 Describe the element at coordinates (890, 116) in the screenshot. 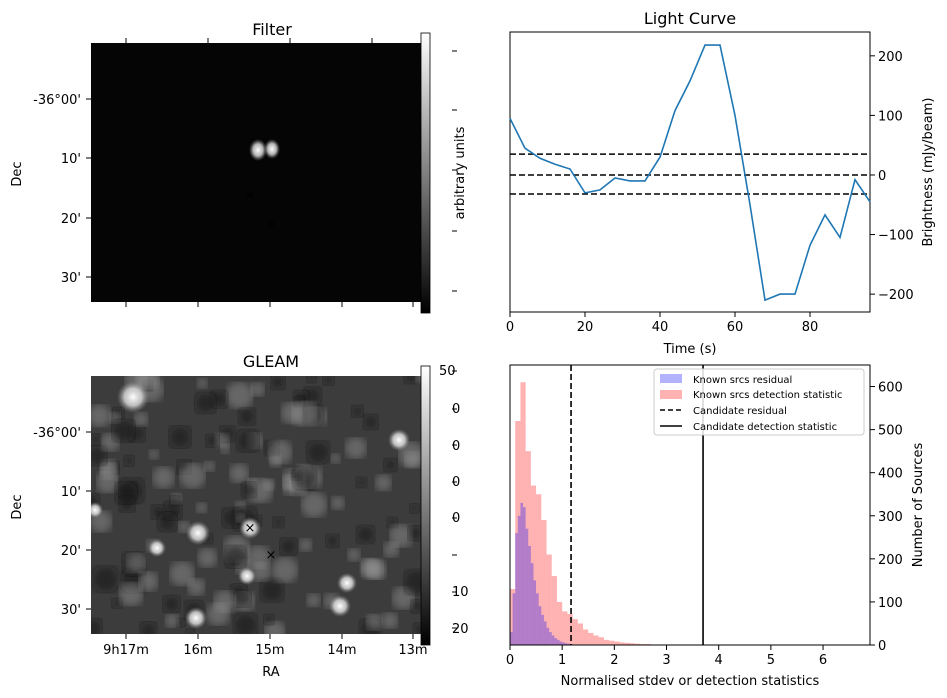

I see `lc-ytick-label: 100` at that location.